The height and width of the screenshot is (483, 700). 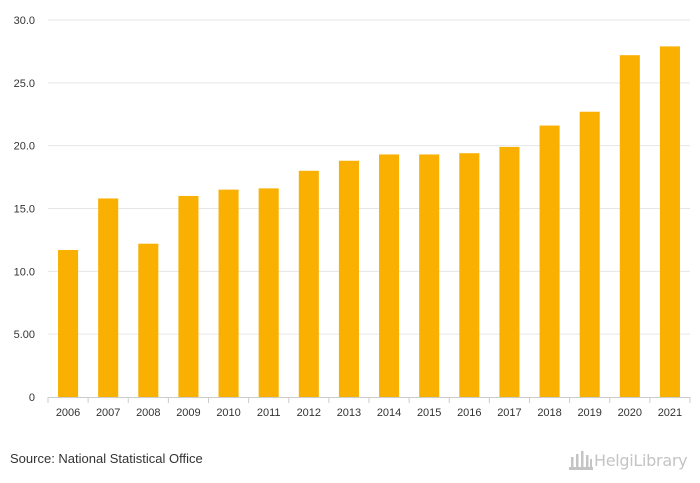 What do you see at coordinates (469, 413) in the screenshot?
I see `x-tick-label: 2016` at bounding box center [469, 413].